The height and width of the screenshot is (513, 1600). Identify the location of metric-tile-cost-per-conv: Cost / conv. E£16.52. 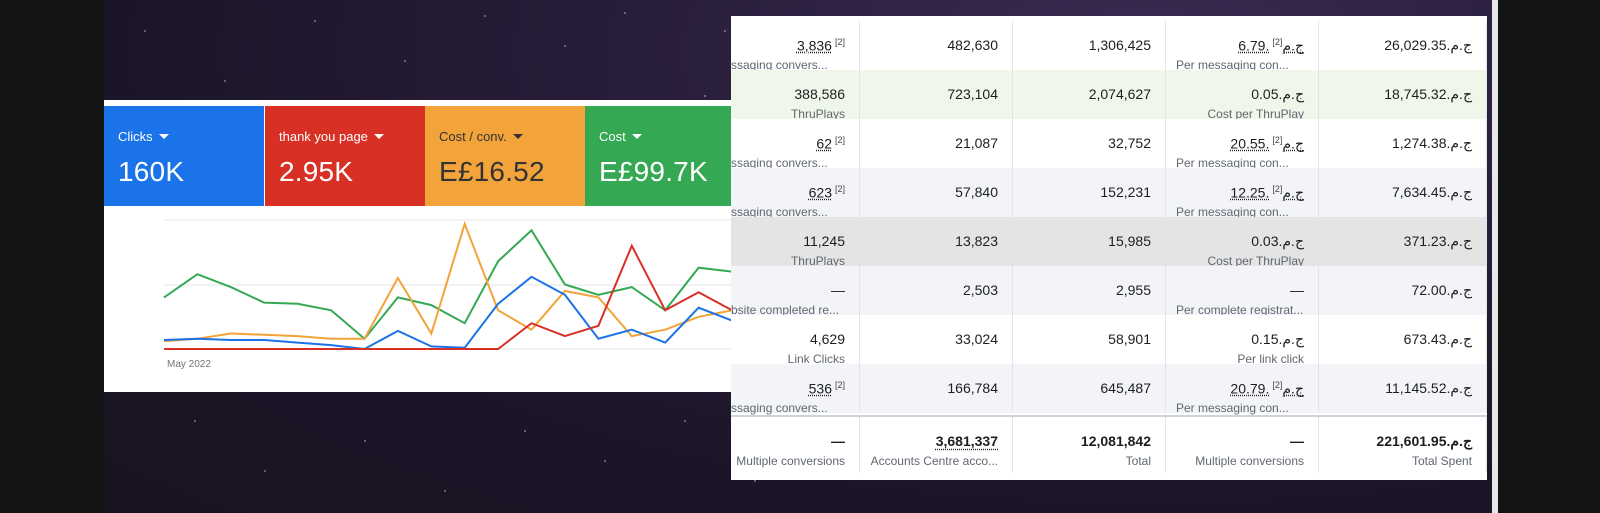
(505, 156).